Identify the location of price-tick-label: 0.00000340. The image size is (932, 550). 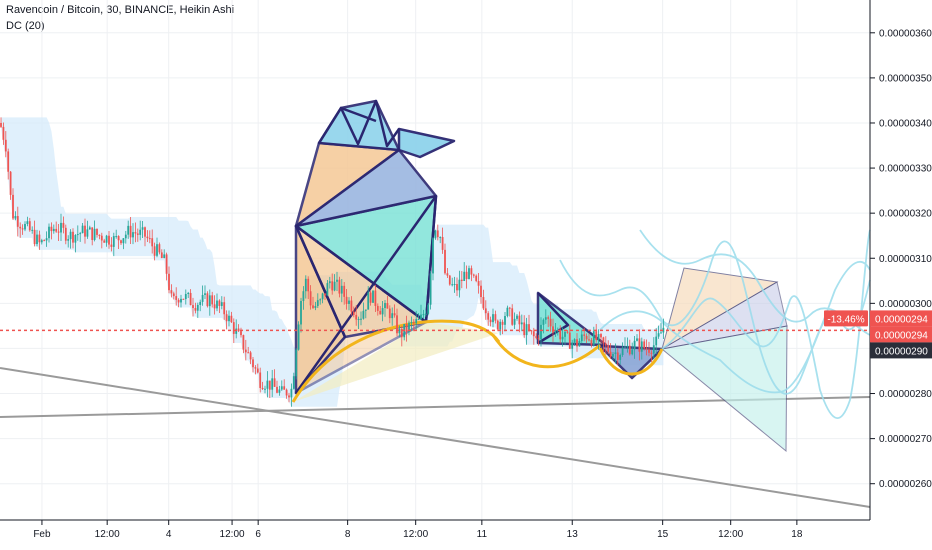
(905, 123).